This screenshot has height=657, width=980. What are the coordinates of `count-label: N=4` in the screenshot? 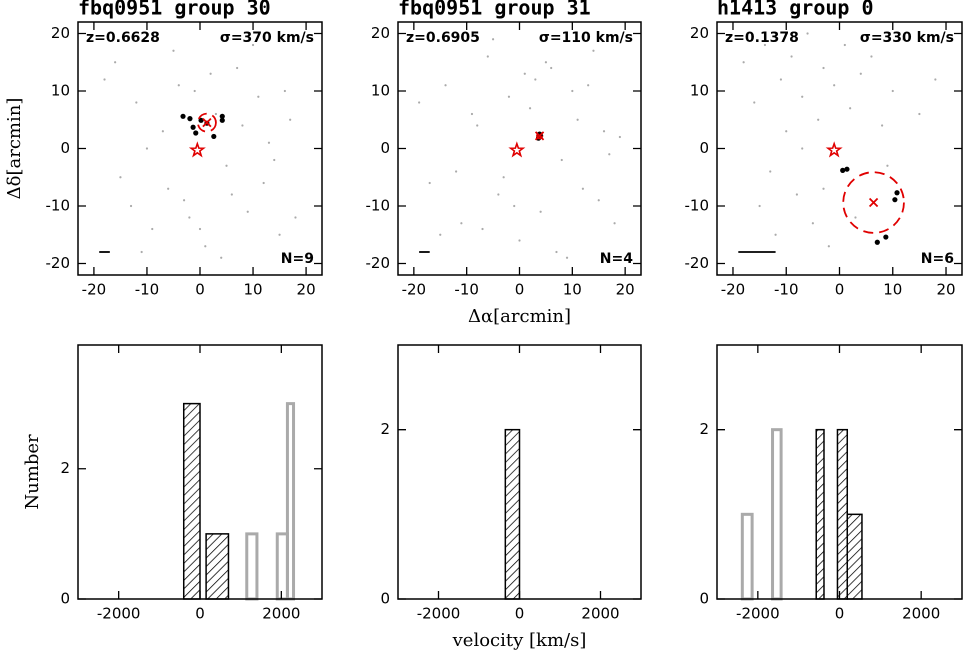 It's located at (616, 259).